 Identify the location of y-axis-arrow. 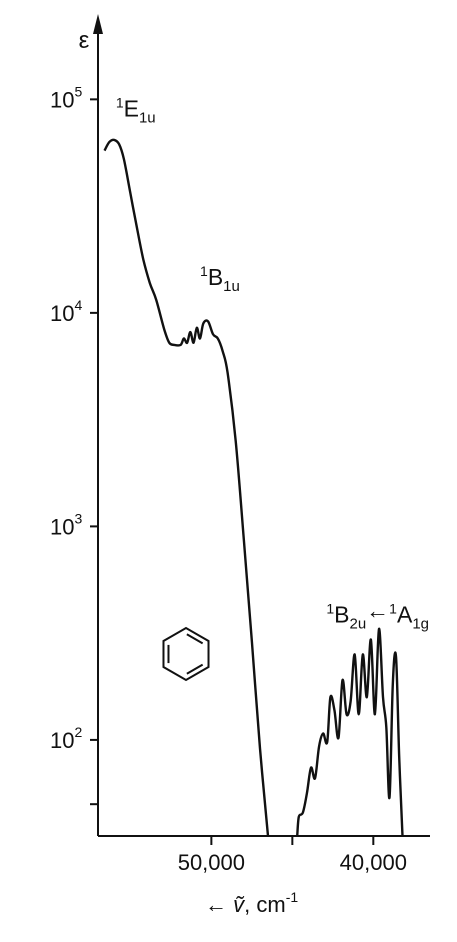
(98, 24).